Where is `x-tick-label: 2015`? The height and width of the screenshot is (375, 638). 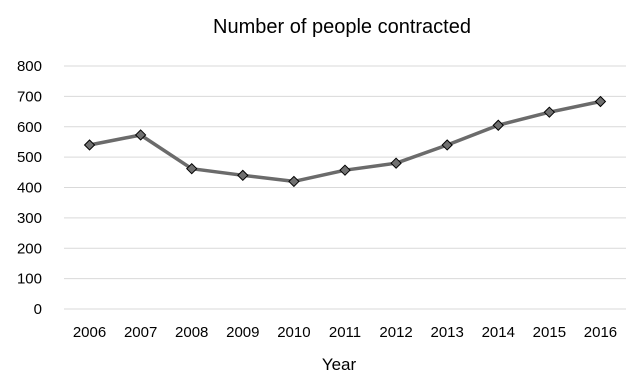
x-tick-label: 2015 is located at coordinates (549, 332).